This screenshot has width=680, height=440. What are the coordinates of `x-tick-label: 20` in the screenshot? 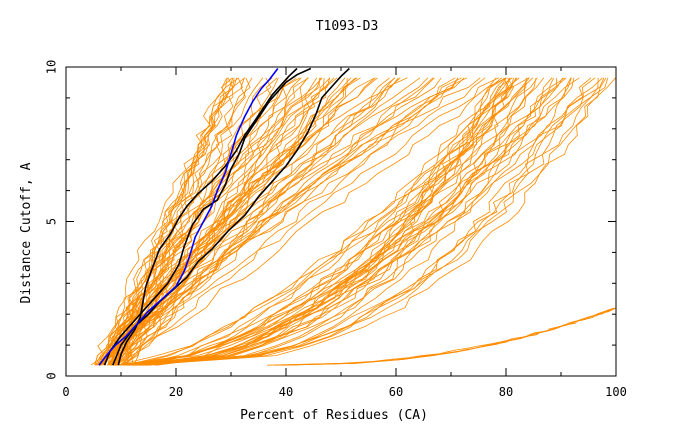 It's located at (176, 392).